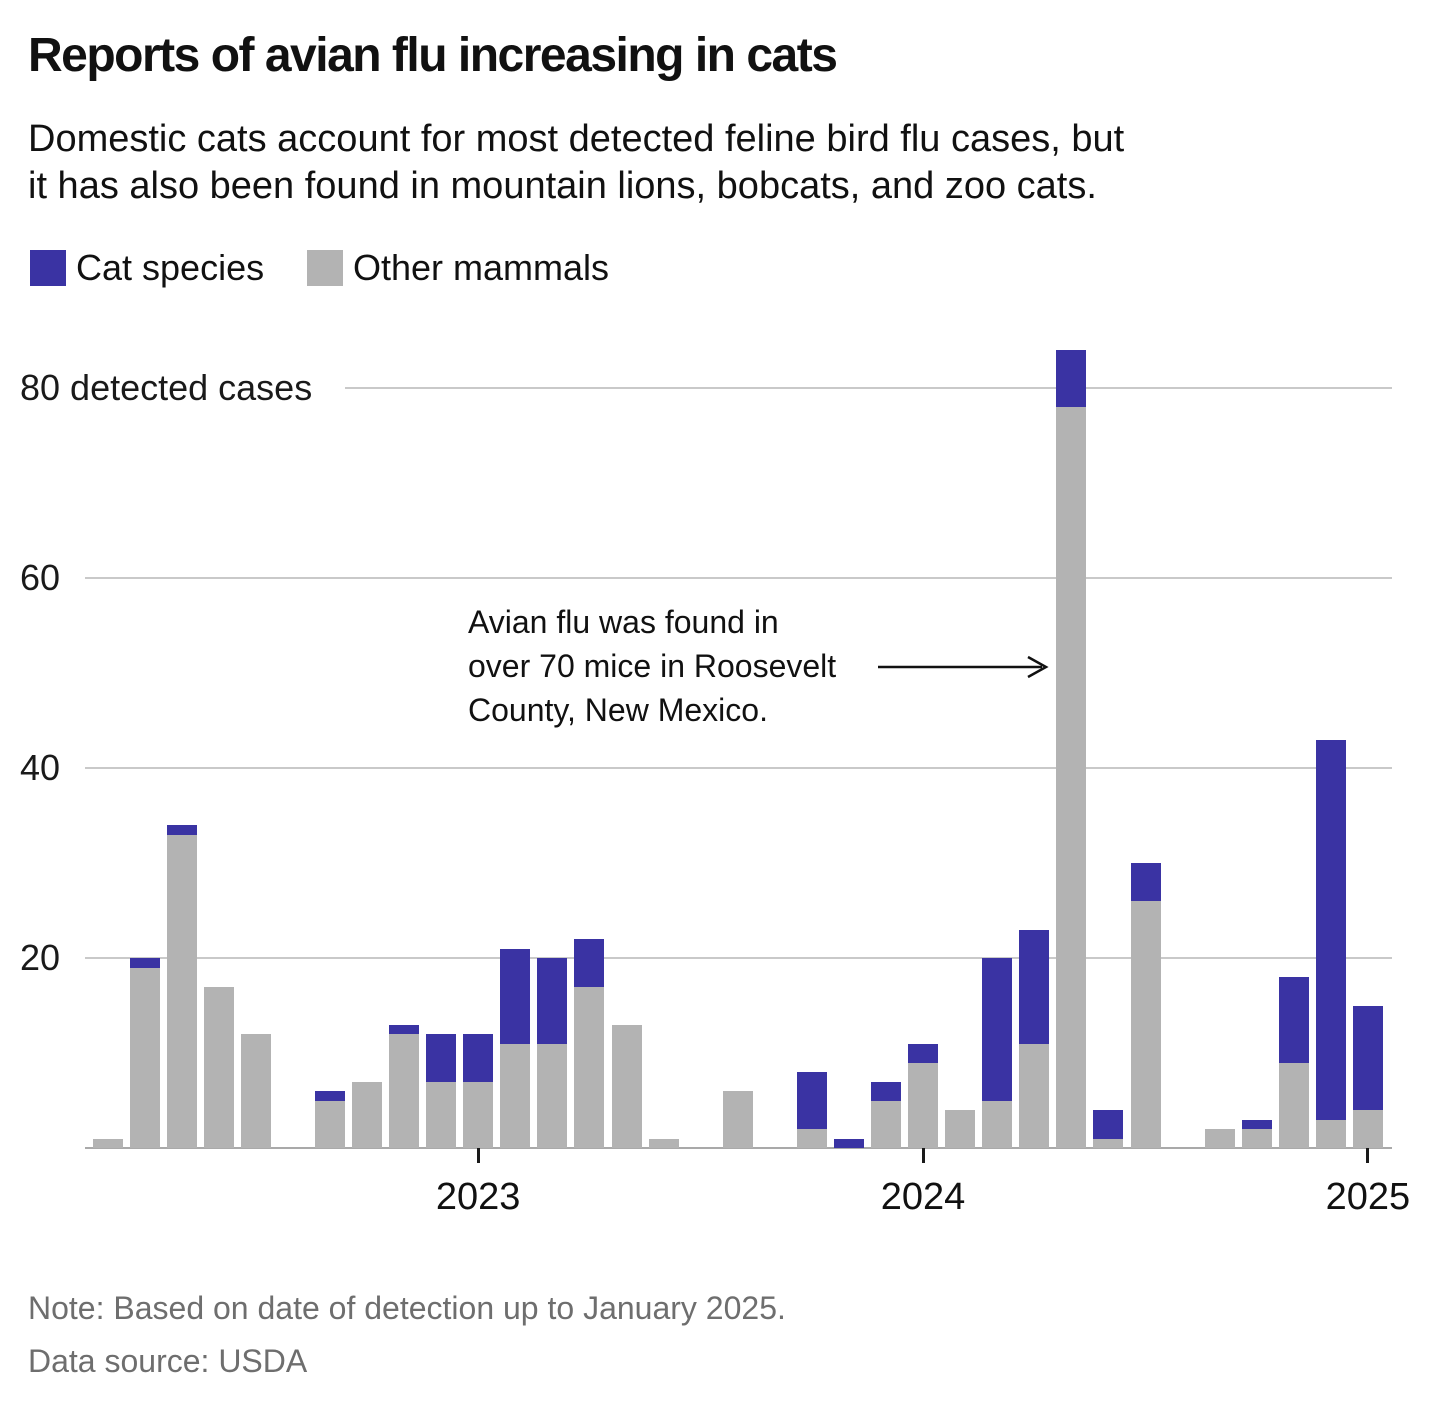 The image size is (1440, 1411). I want to click on cat-species-swatch, so click(48, 268).